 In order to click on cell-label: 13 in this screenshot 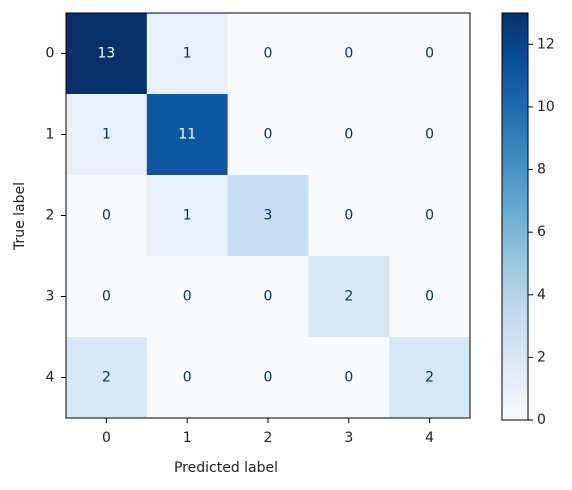, I will do `click(106, 54)`.